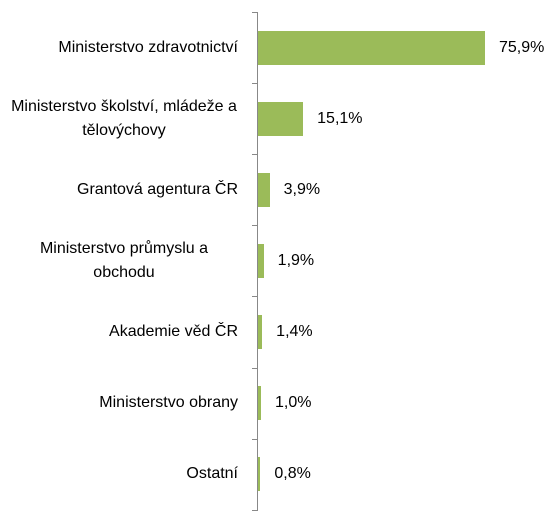 This screenshot has height=513, width=554. I want to click on value-label: 1,9%, so click(296, 260).